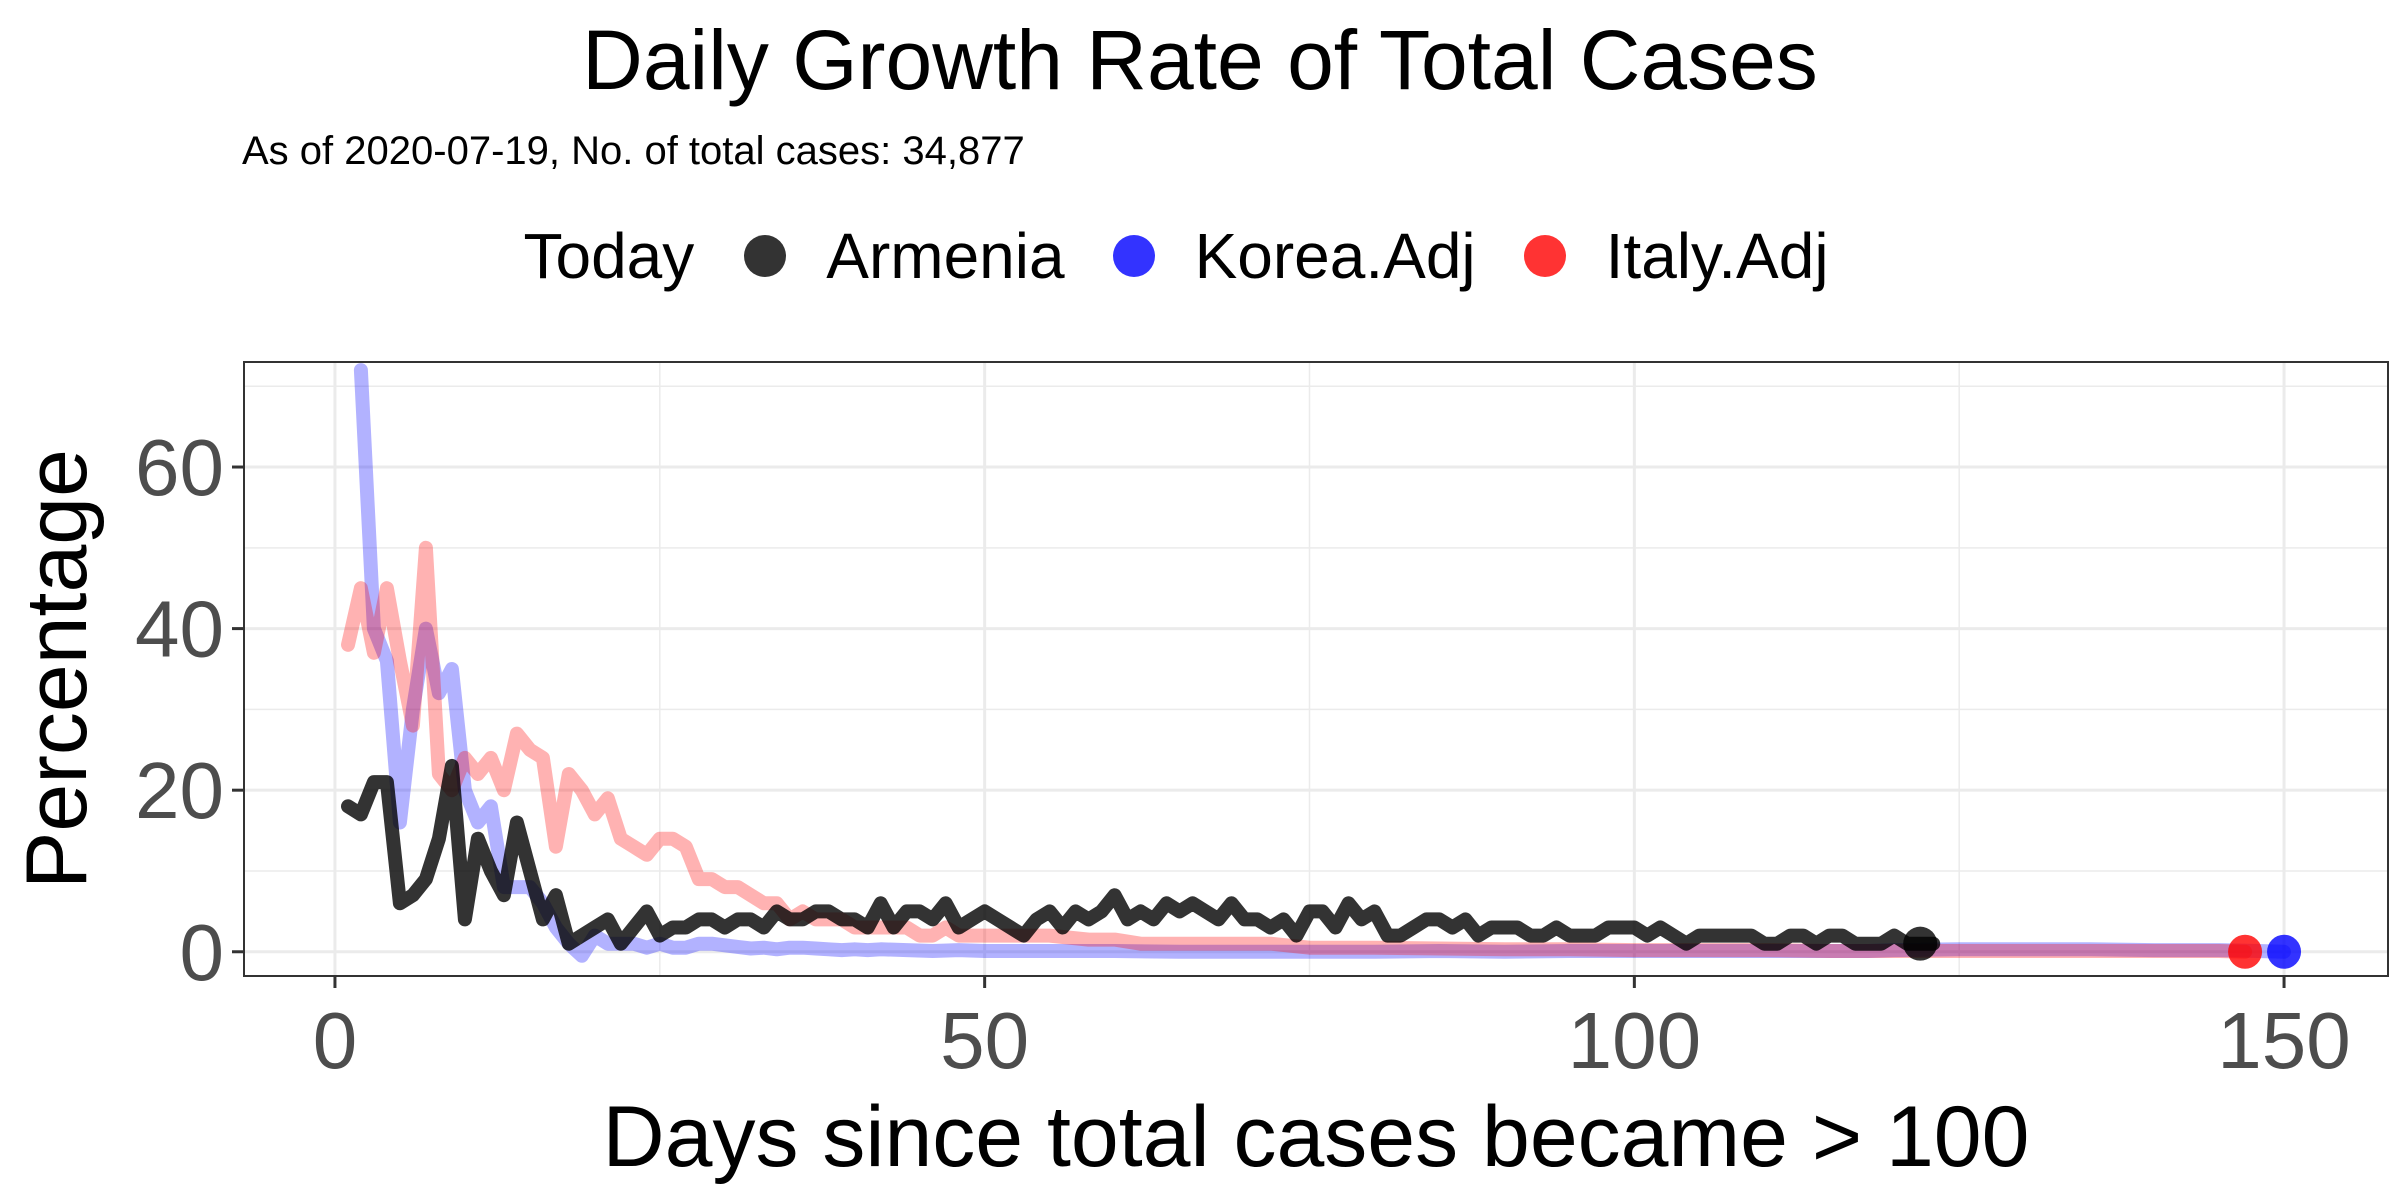 Image resolution: width=2400 pixels, height=1200 pixels. I want to click on x-tick-label: 150, so click(2283, 1040).